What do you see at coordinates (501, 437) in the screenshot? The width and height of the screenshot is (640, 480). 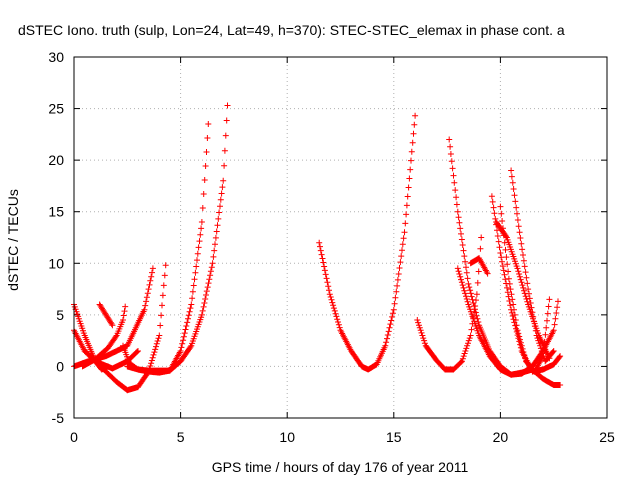 I see `x-tick-label: 20` at bounding box center [501, 437].